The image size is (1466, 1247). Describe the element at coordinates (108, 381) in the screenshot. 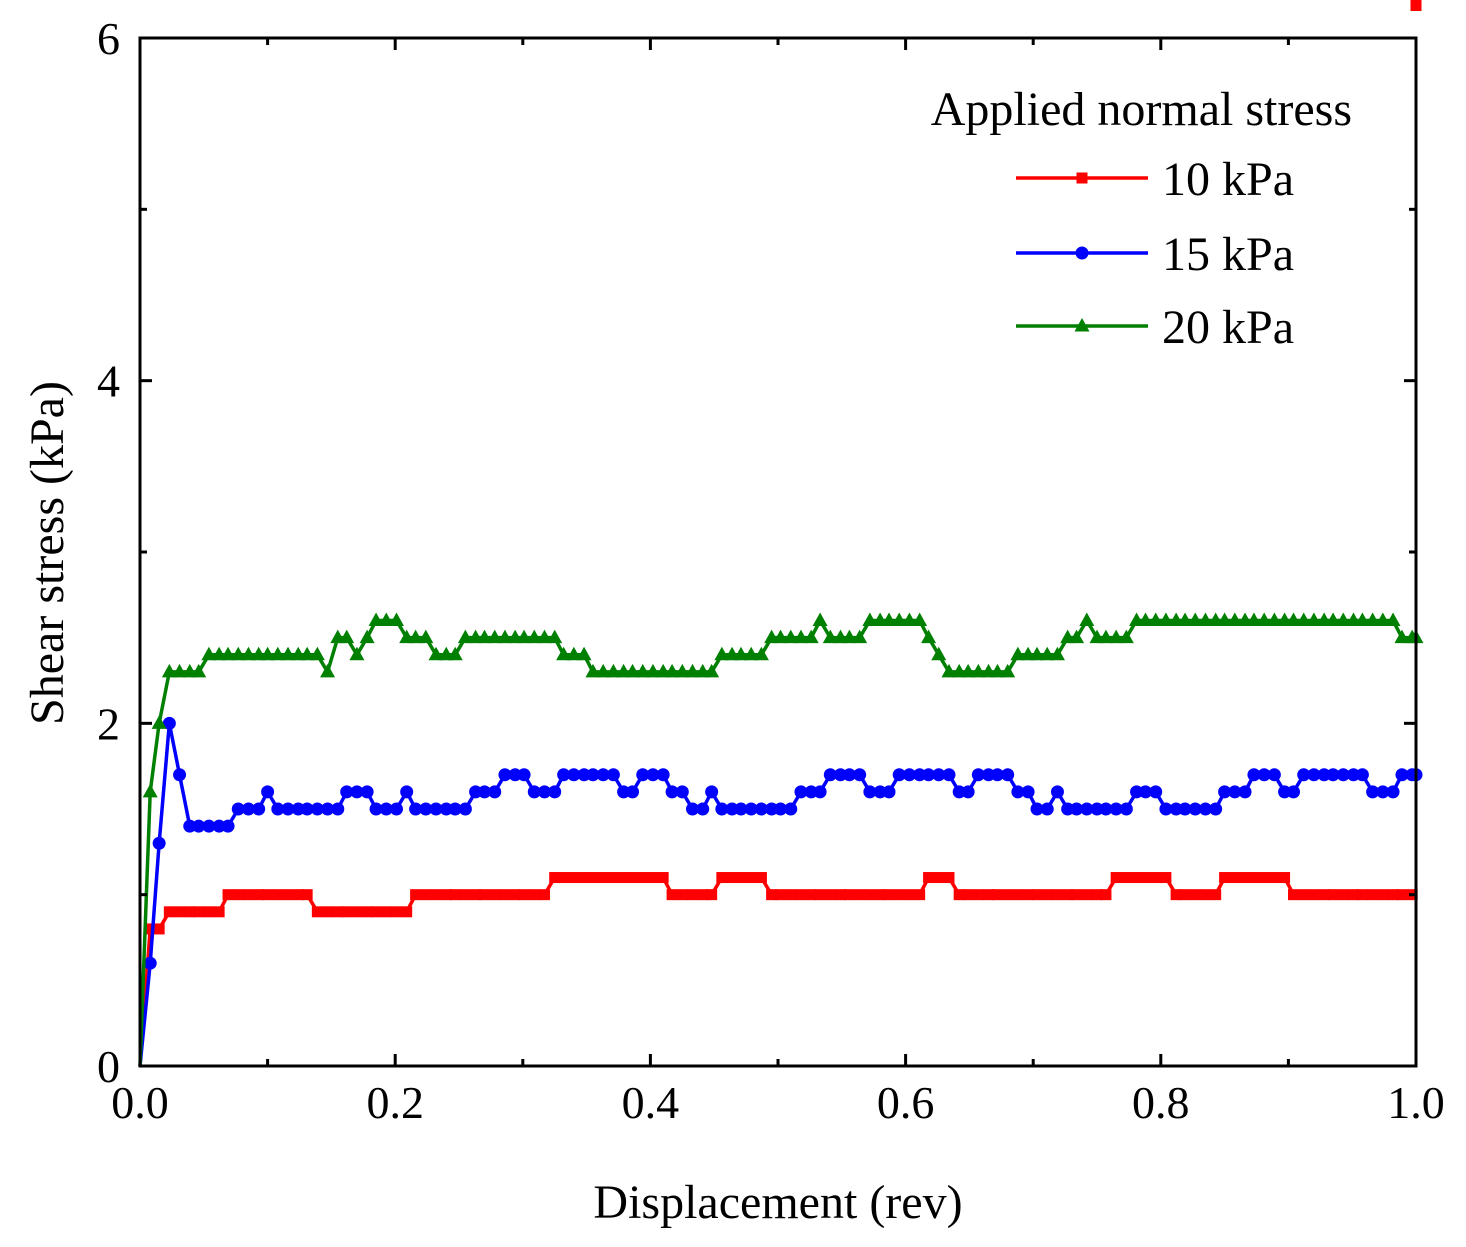

I see `y-tick-label: 4` at that location.